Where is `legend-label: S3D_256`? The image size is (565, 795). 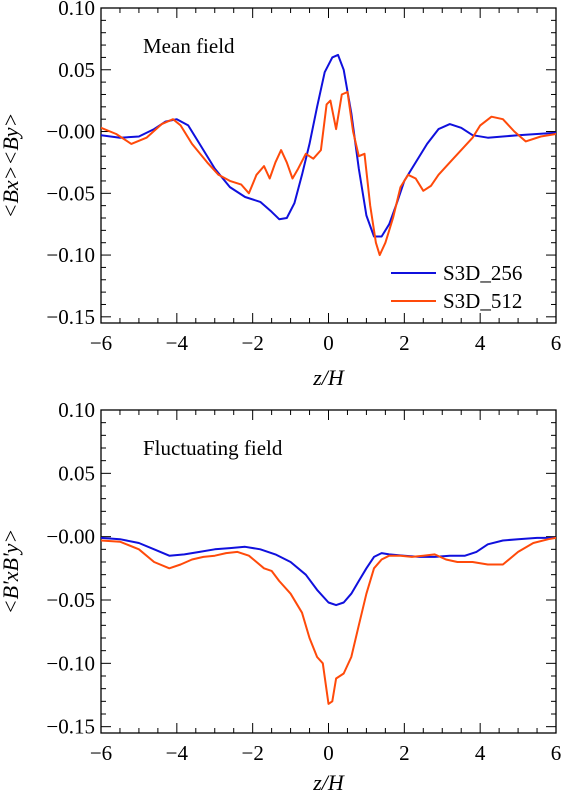
legend-label: S3D_256 is located at coordinates (482, 273).